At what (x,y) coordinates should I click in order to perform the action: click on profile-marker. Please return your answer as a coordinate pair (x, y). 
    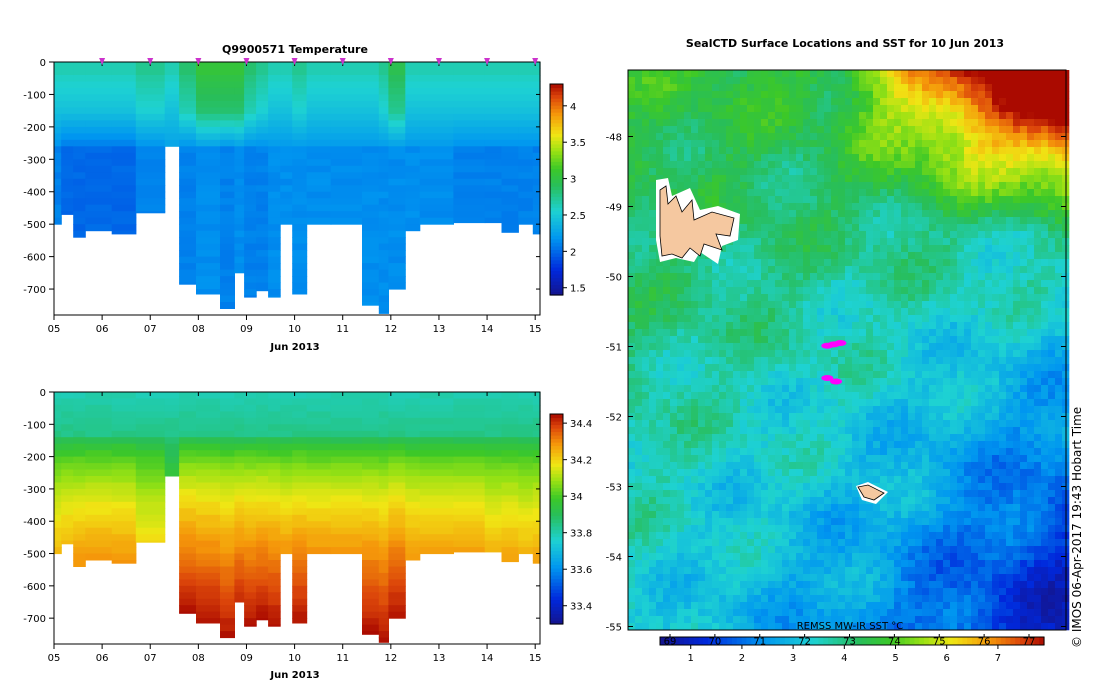
    Looking at the image, I should click on (535, 61).